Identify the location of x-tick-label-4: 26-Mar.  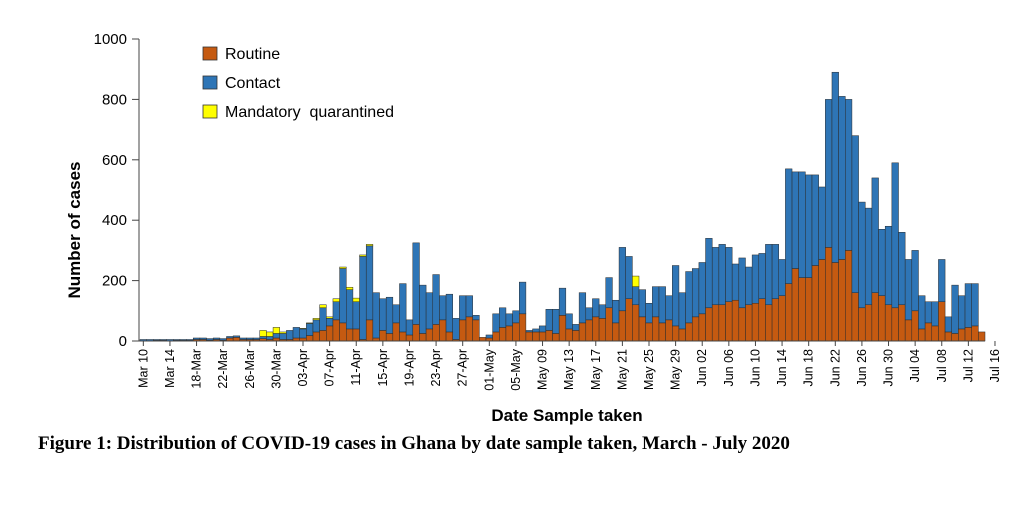
(250, 369).